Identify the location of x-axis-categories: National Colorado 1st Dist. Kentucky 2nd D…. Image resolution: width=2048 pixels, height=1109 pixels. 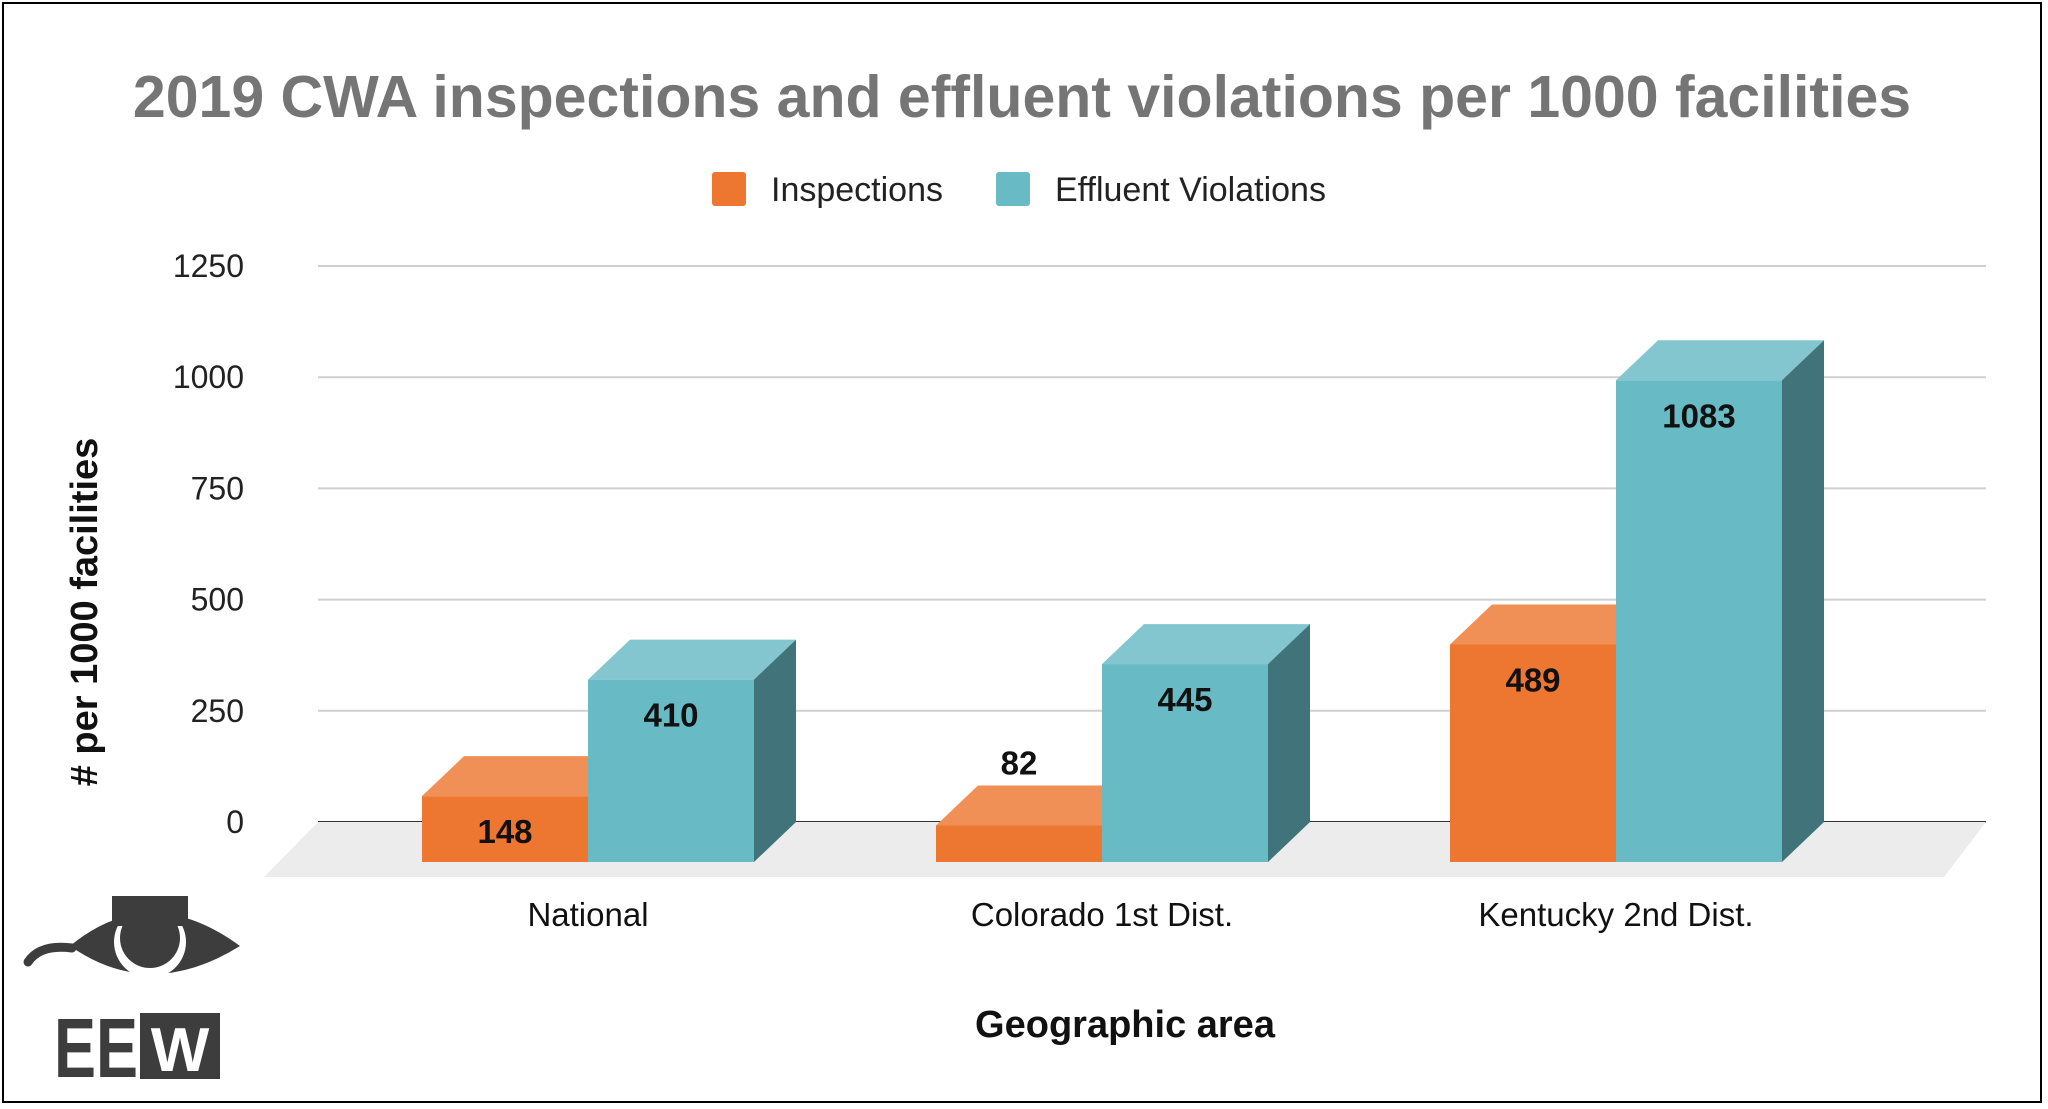
(1140, 914).